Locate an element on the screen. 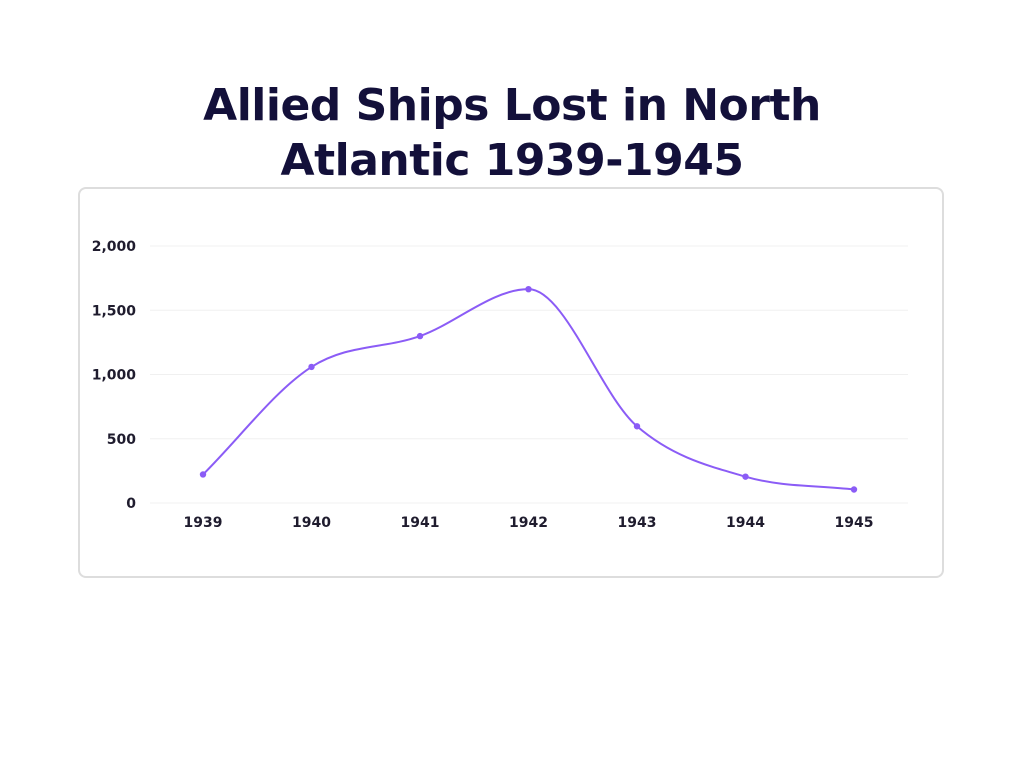 The image size is (1024, 768). y-tick-label: 2,000 is located at coordinates (114, 247).